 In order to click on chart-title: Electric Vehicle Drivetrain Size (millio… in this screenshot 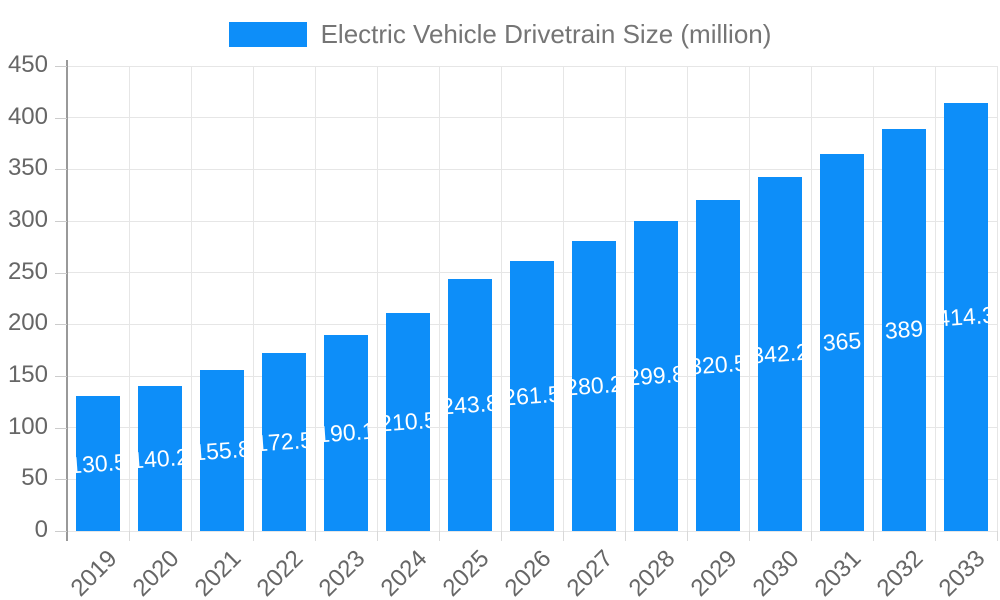, I will do `click(546, 34)`.